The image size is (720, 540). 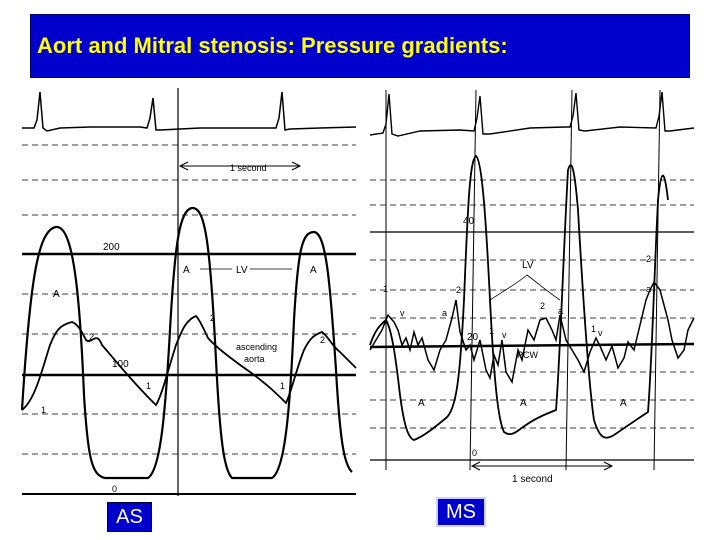 What do you see at coordinates (43, 410) in the screenshot?
I see `left-point-1a: 1` at bounding box center [43, 410].